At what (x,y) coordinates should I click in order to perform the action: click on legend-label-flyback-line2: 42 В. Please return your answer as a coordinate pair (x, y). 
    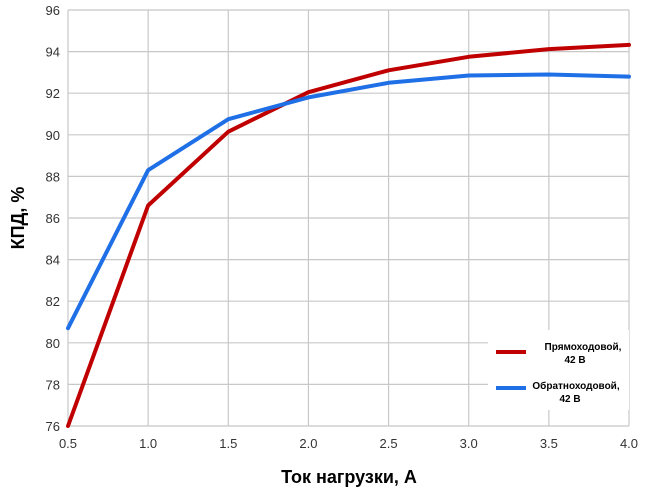
    Looking at the image, I should click on (569, 399).